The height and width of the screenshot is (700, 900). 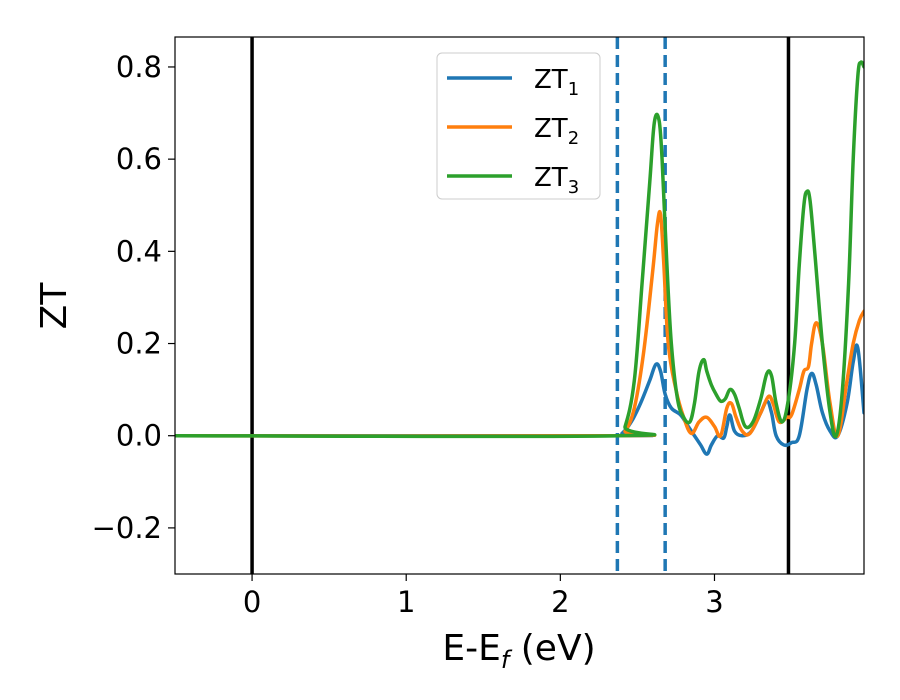 I want to click on x-axis-label: E-Ef (eV), so click(x=518, y=651).